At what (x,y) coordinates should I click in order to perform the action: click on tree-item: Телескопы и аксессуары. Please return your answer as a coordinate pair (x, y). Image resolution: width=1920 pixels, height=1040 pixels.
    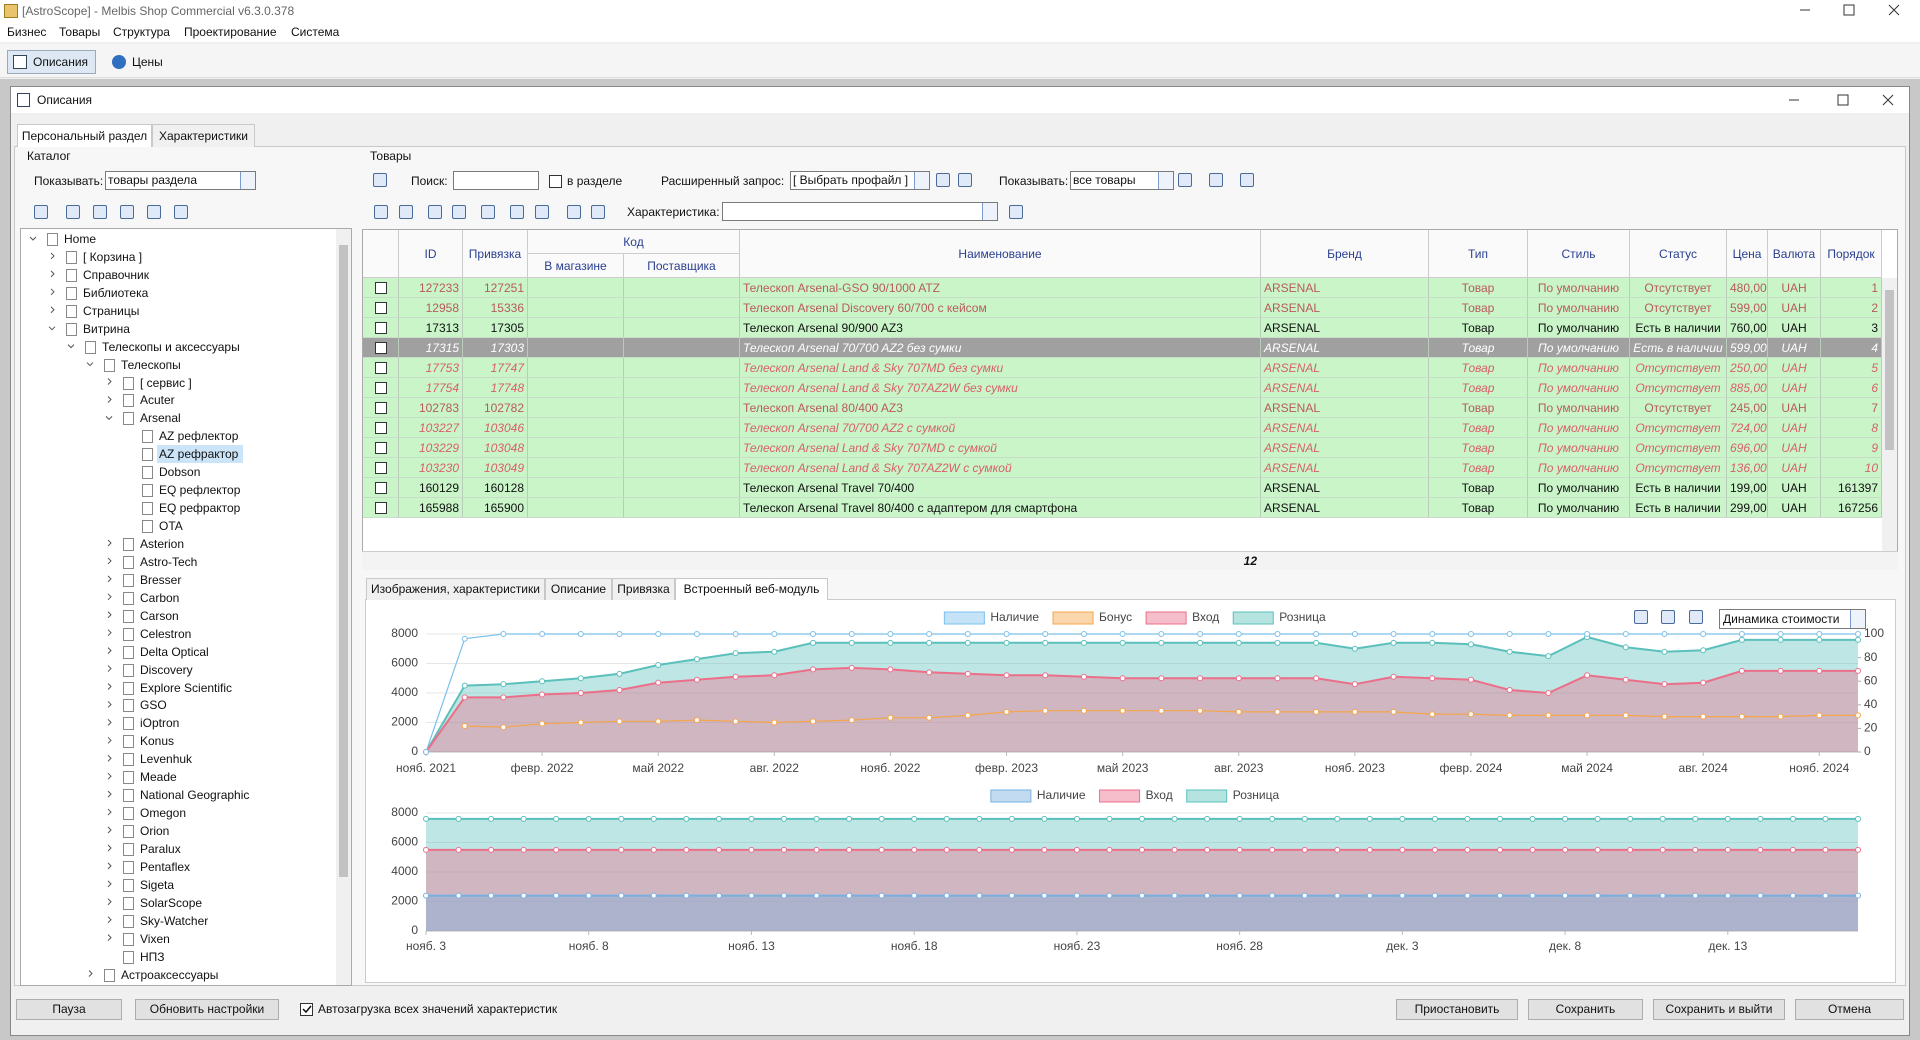
    Looking at the image, I should click on (171, 346).